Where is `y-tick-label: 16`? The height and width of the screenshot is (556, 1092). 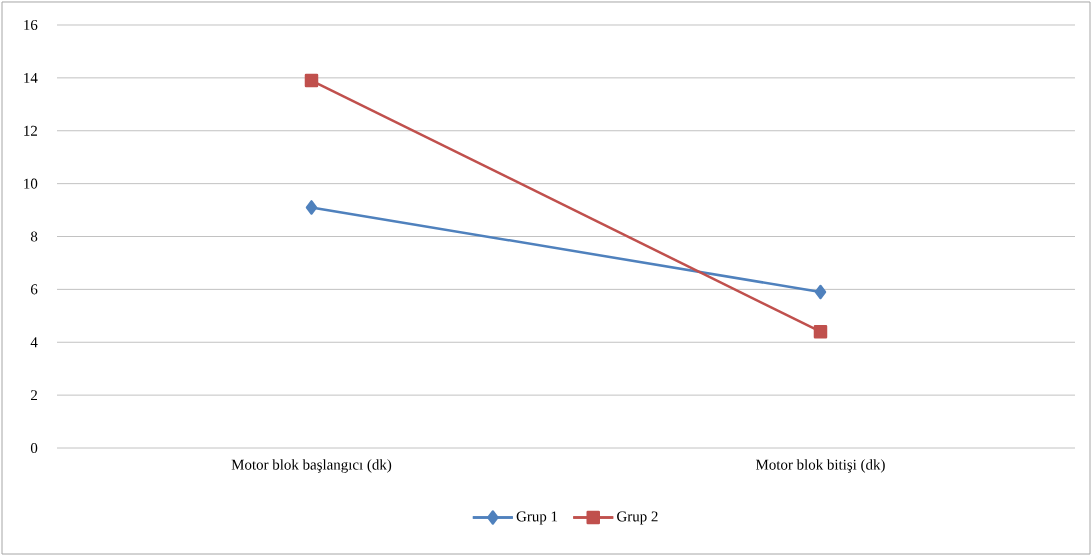 y-tick-label: 16 is located at coordinates (31, 25).